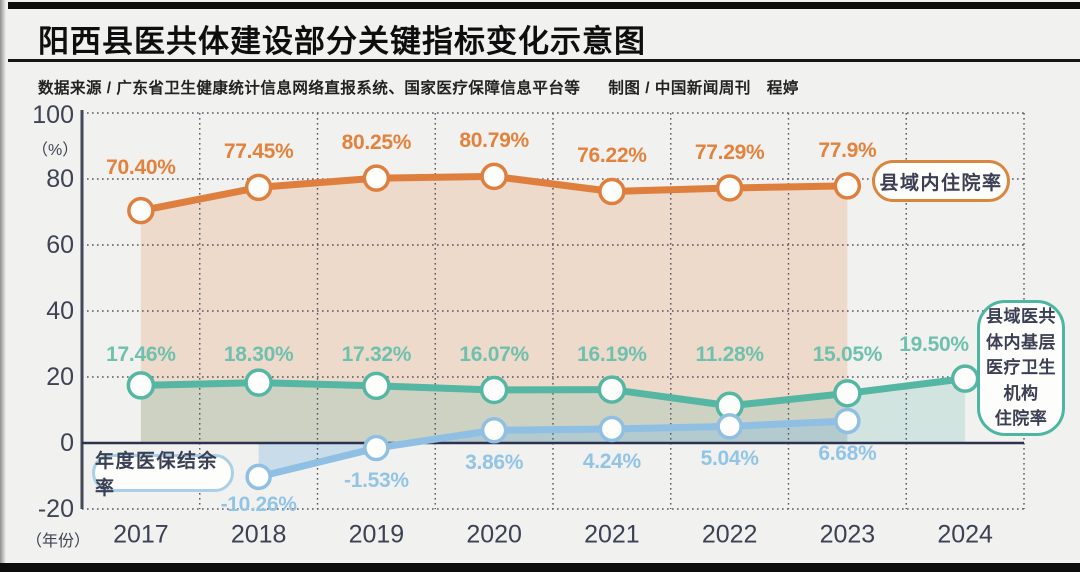 The width and height of the screenshot is (1080, 572). Describe the element at coordinates (258, 152) in the screenshot. I see `value-label: 77.45%` at that location.